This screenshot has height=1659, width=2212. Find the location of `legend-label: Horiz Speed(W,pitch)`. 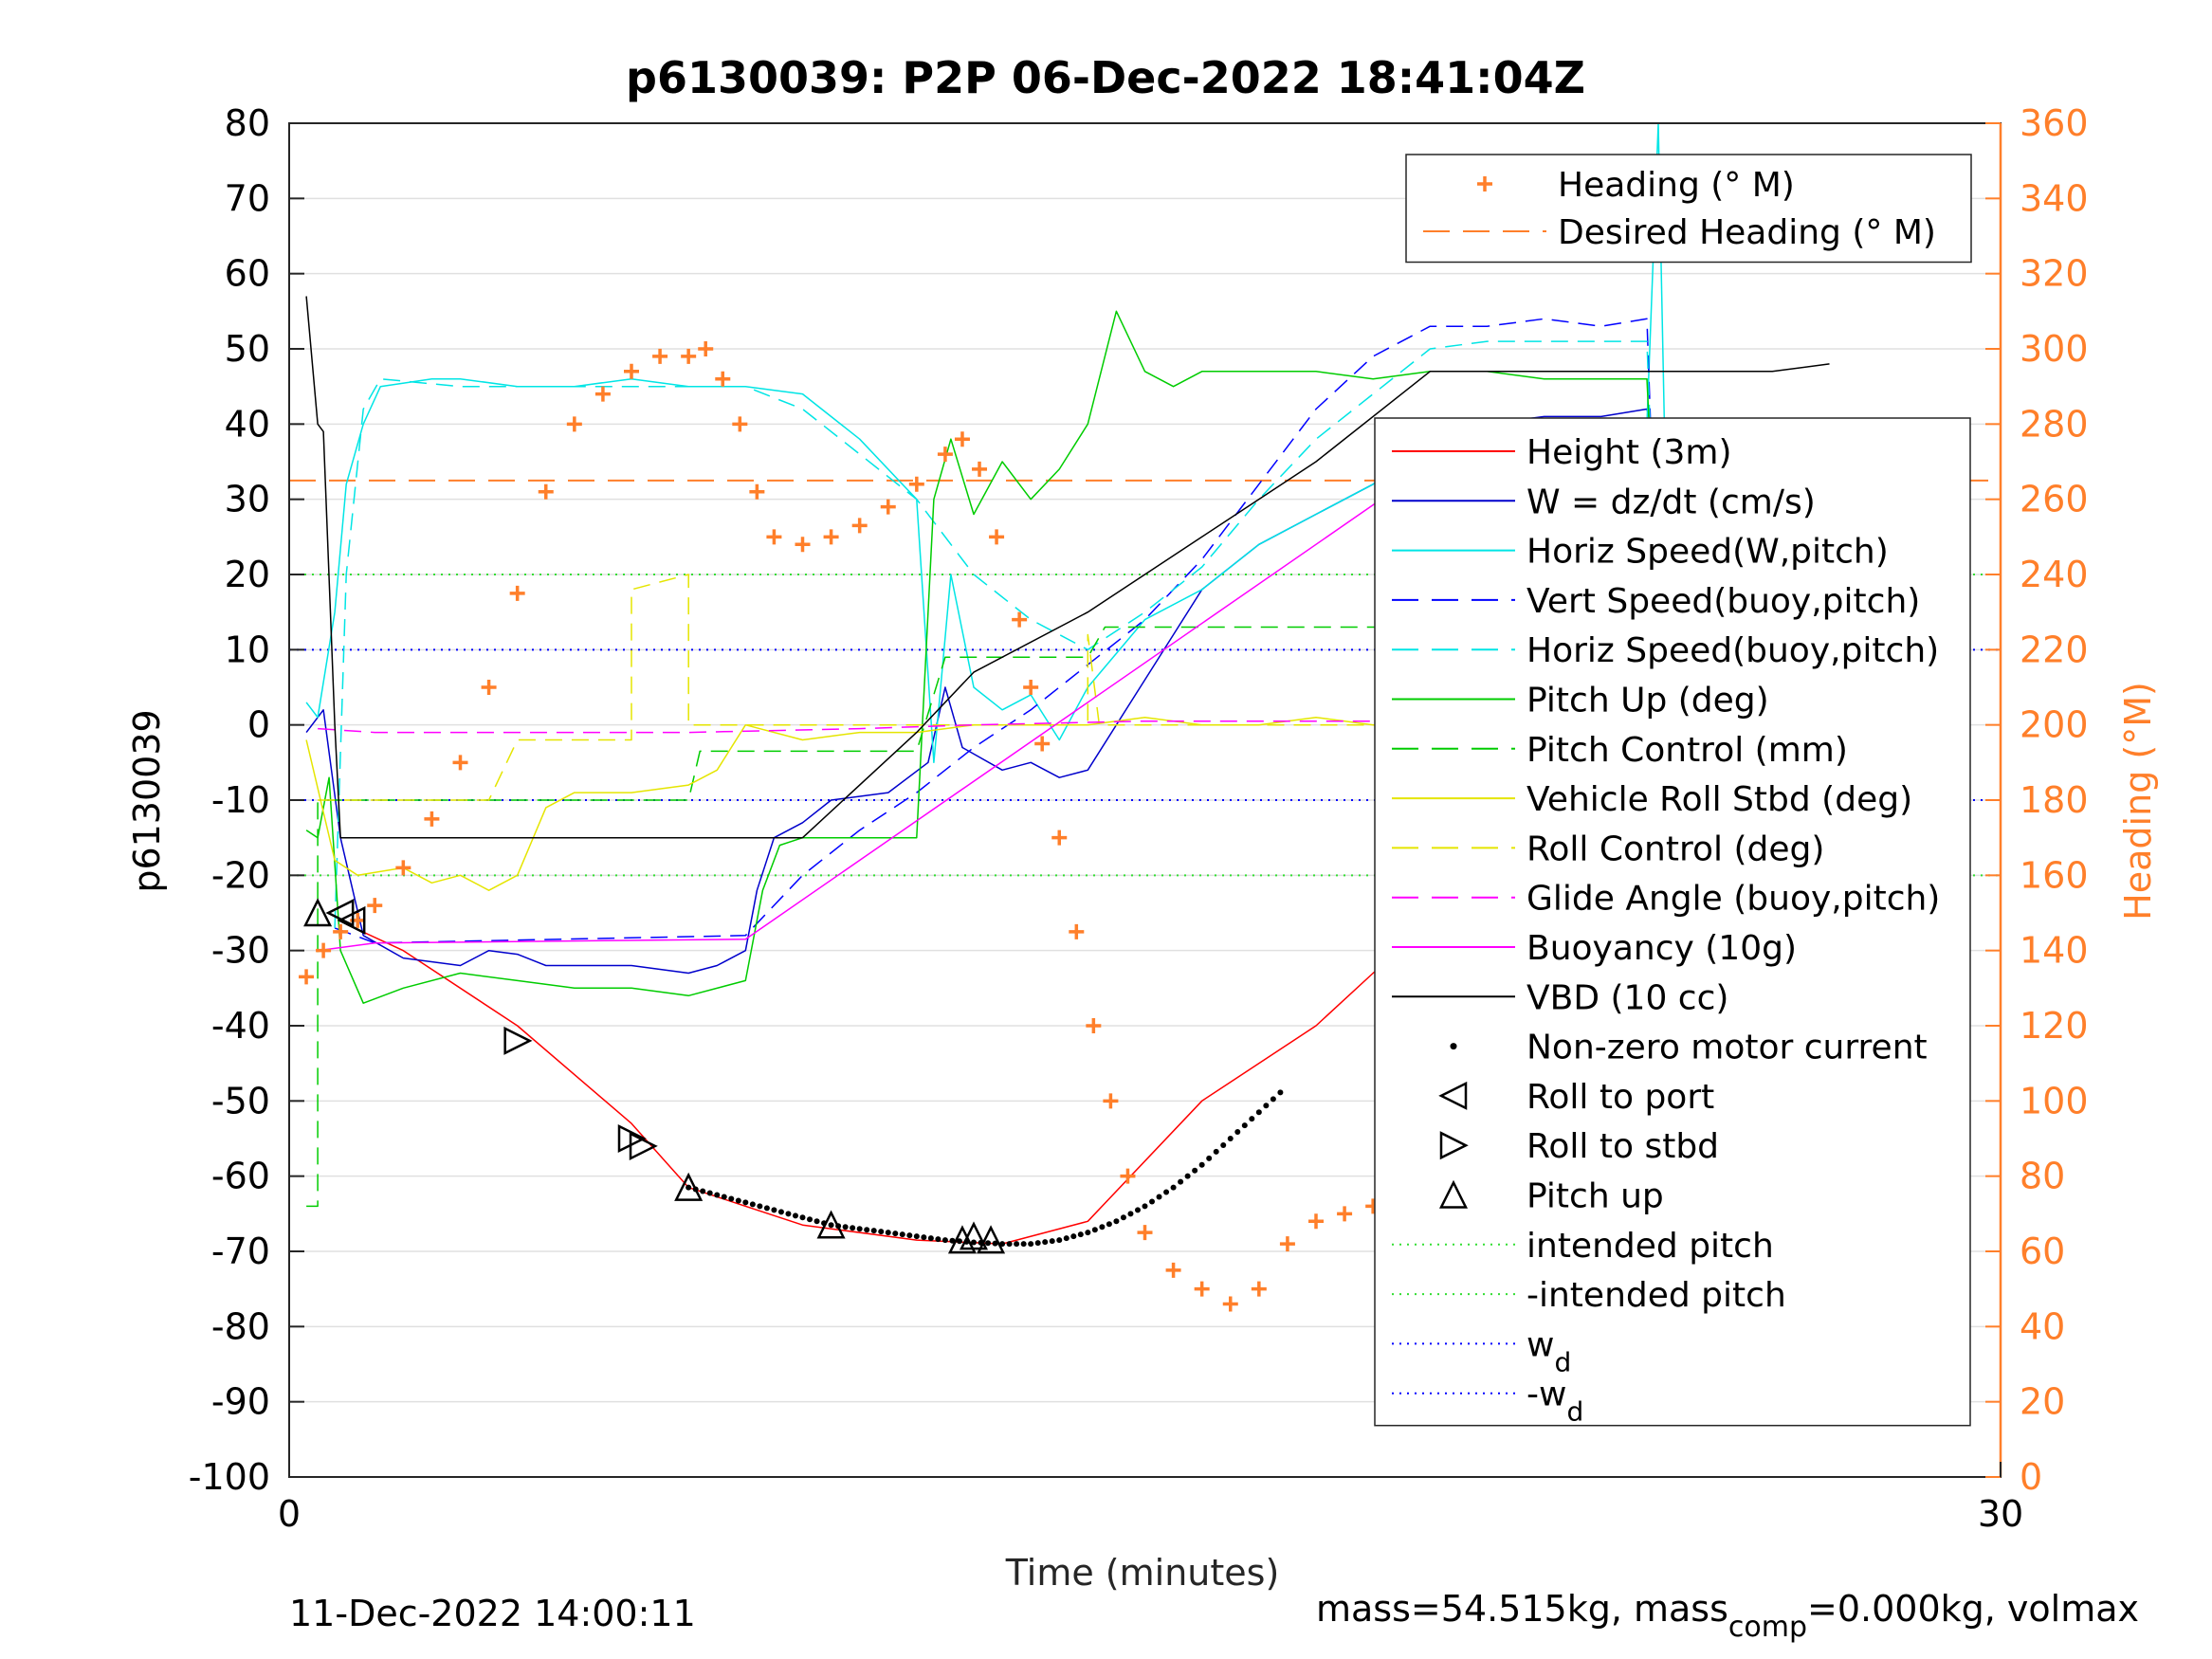

legend-label: Horiz Speed(W,pitch) is located at coordinates (1707, 552).